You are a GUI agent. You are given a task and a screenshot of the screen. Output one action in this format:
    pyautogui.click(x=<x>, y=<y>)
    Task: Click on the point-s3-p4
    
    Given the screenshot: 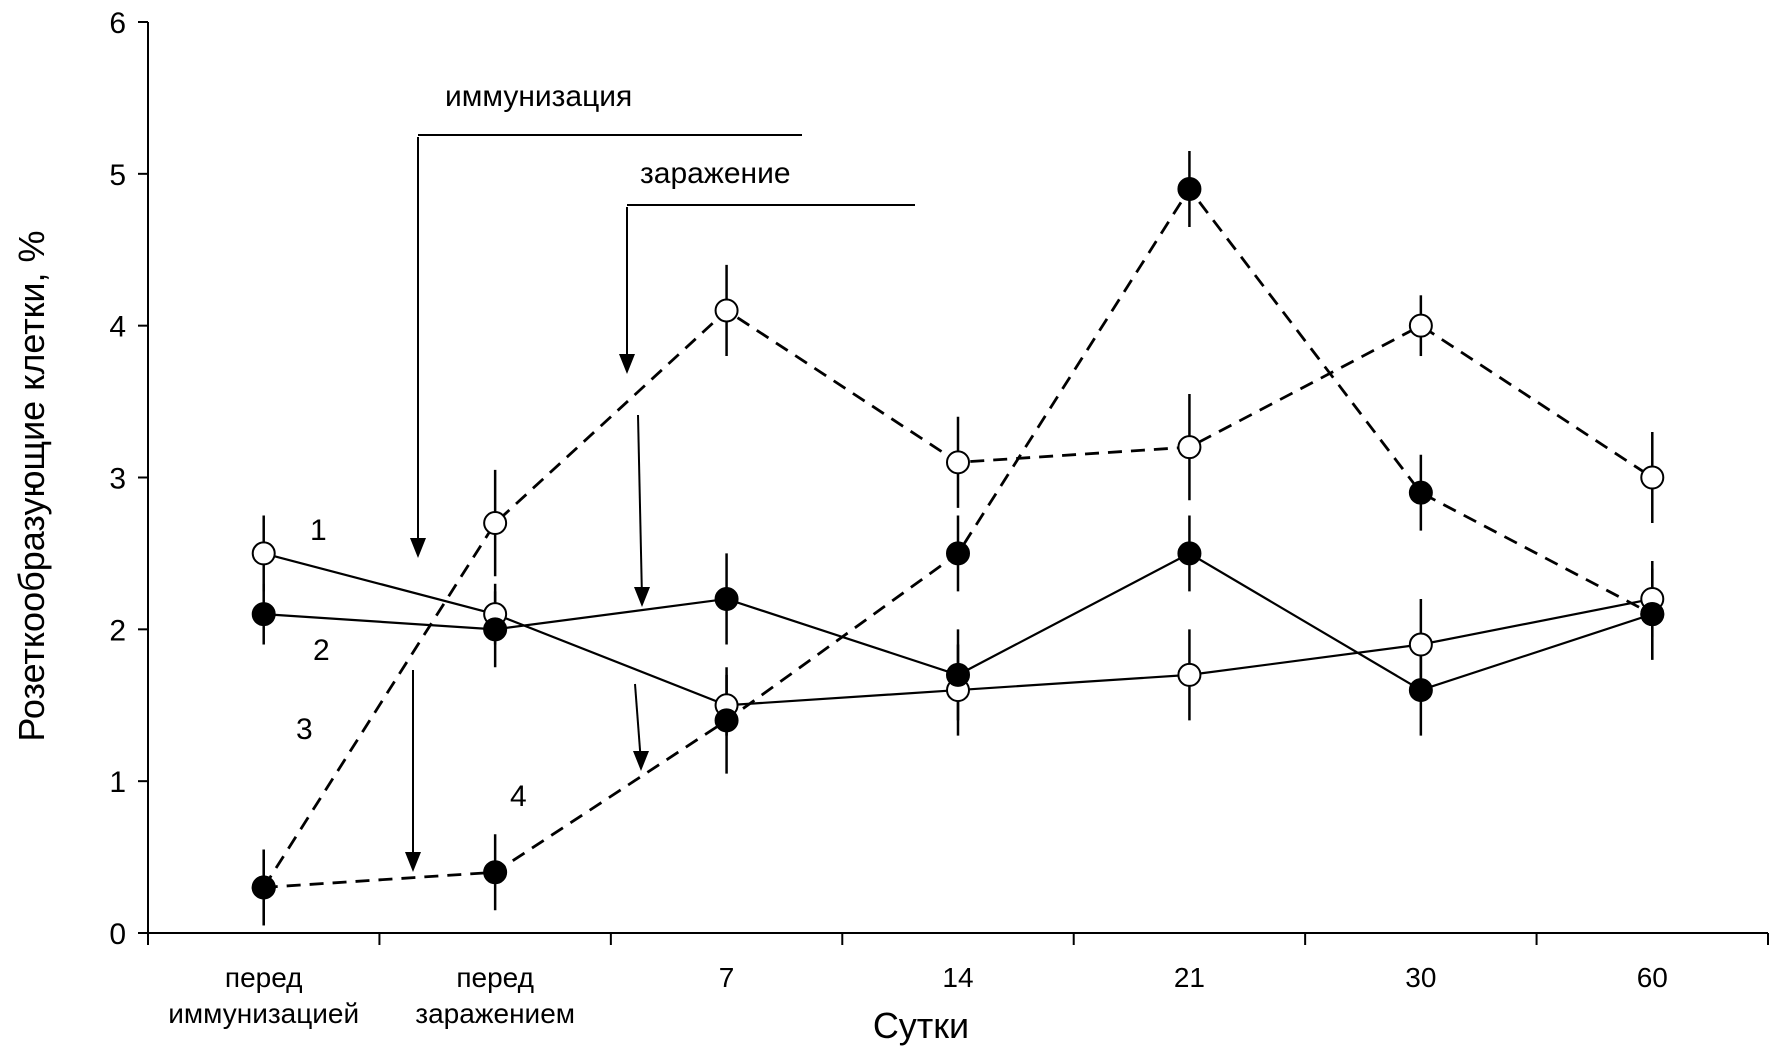 What is the action you would take?
    pyautogui.click(x=1189, y=447)
    